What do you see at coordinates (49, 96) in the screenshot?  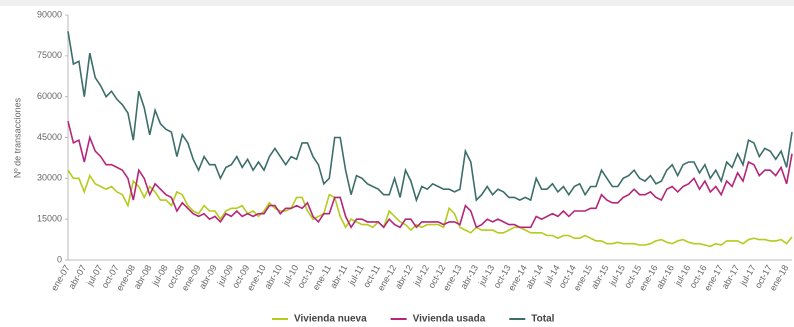 I see `y-tick-label: 60000` at bounding box center [49, 96].